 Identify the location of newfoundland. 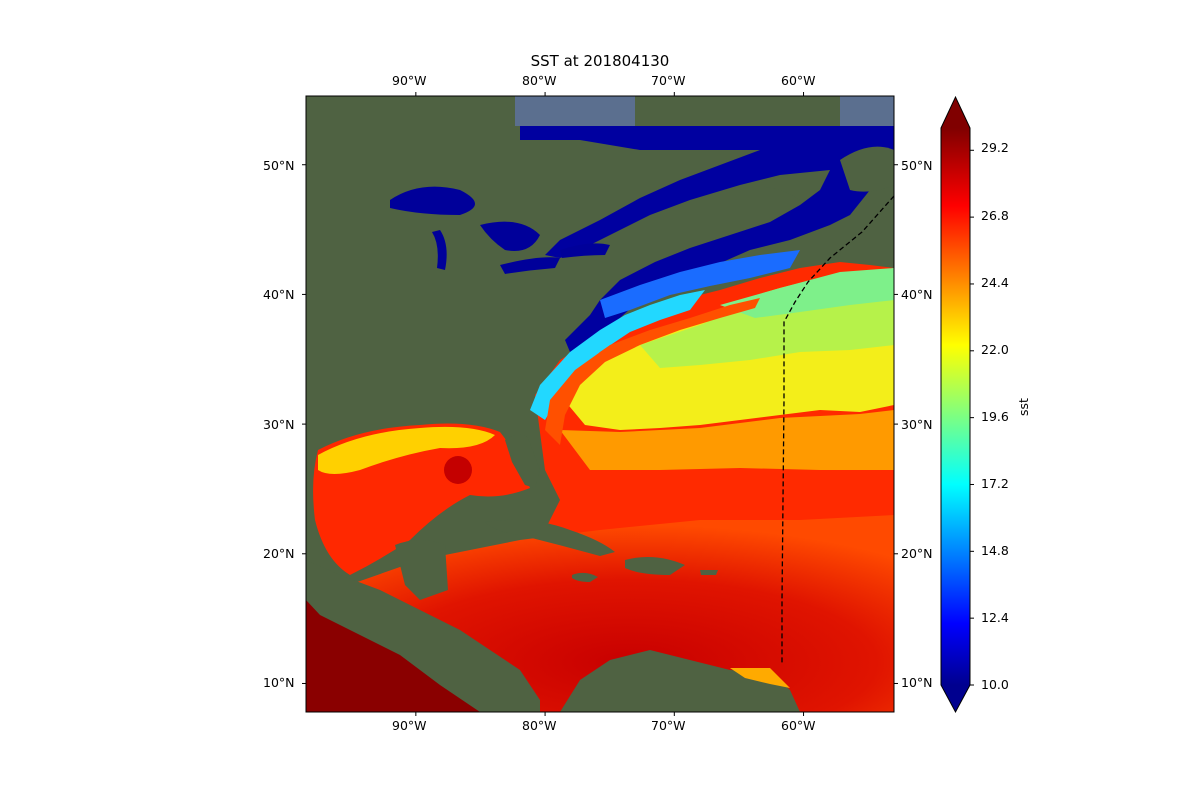
(867, 169).